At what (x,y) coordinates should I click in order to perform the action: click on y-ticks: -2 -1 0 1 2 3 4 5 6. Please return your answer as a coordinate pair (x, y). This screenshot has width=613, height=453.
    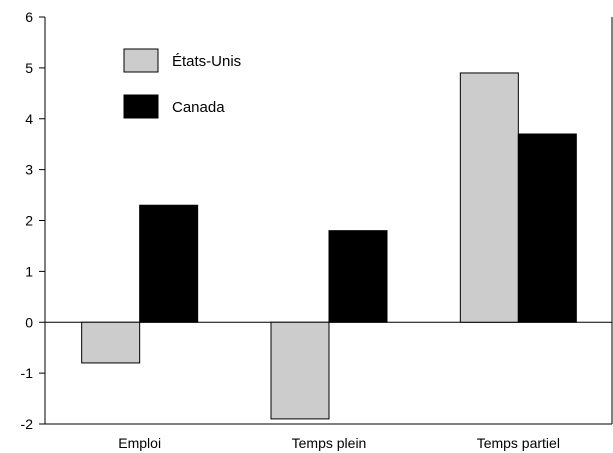
    Looking at the image, I should click on (33, 220).